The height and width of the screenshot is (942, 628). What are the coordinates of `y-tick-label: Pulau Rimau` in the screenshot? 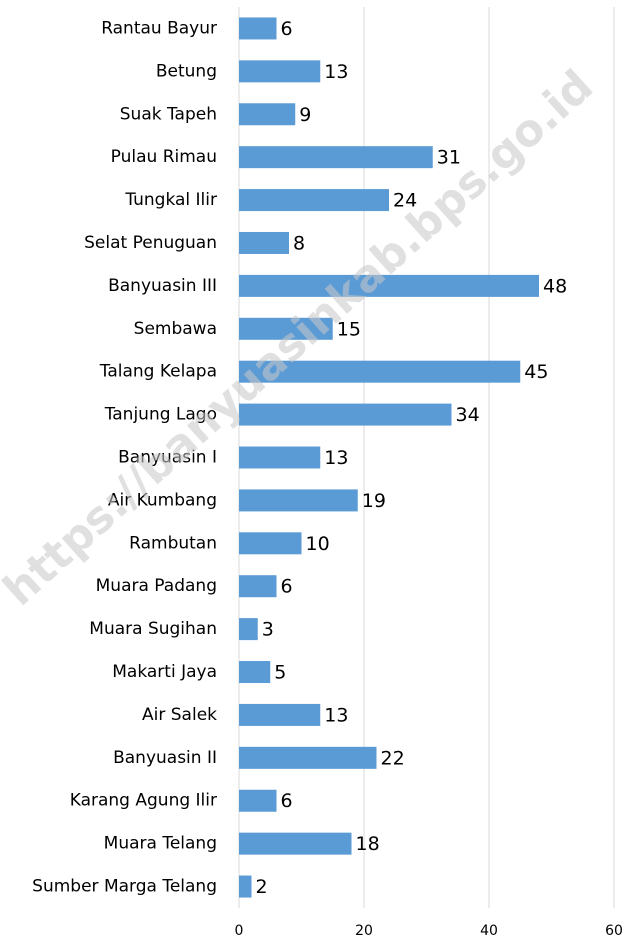 It's located at (164, 157).